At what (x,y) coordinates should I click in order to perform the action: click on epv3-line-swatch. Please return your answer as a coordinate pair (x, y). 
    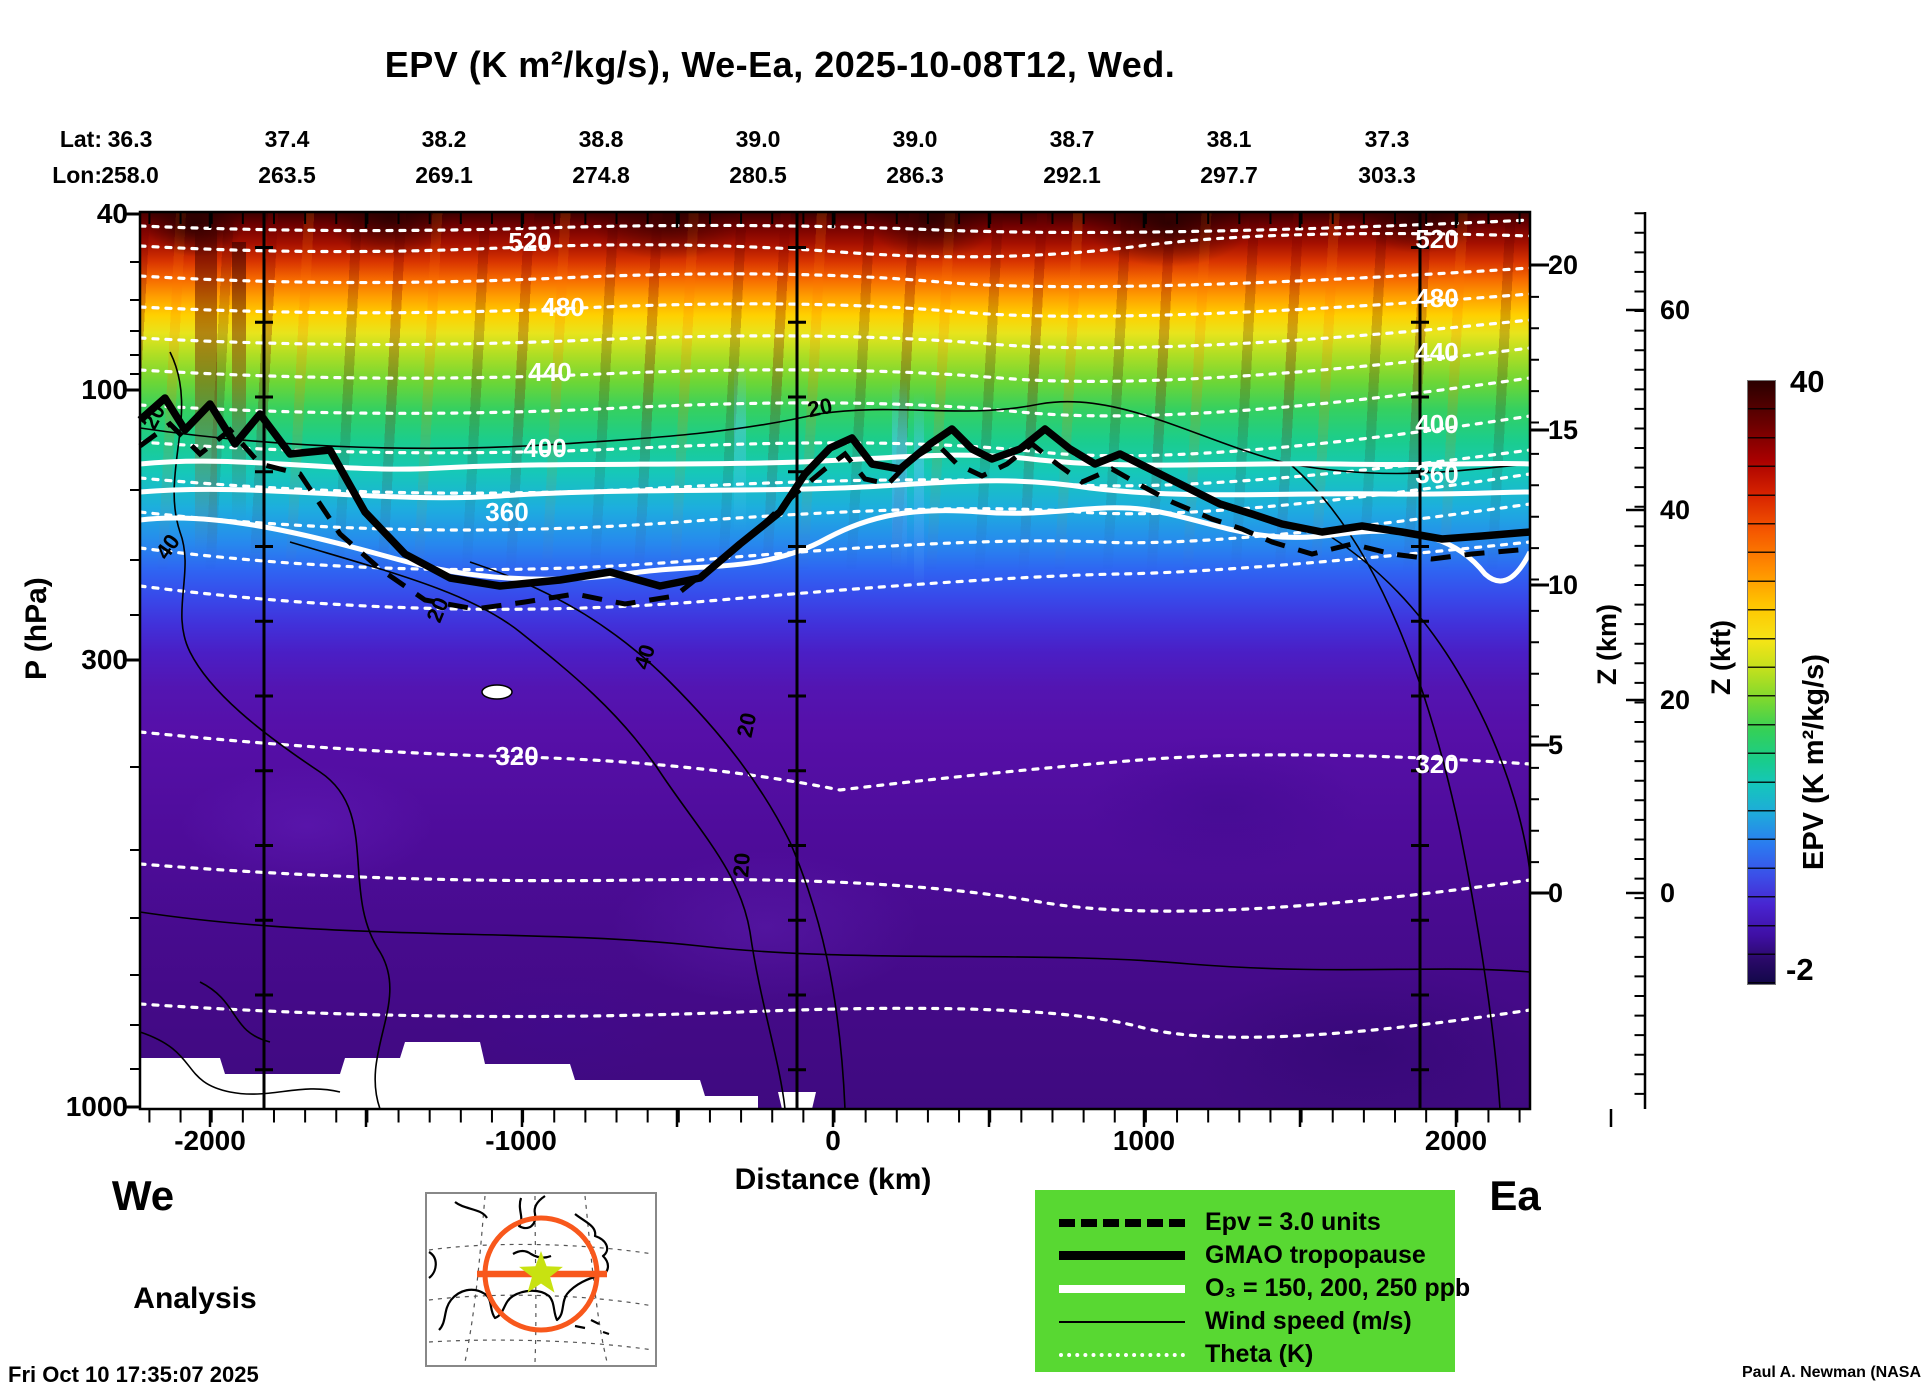
    Looking at the image, I should click on (1122, 1222).